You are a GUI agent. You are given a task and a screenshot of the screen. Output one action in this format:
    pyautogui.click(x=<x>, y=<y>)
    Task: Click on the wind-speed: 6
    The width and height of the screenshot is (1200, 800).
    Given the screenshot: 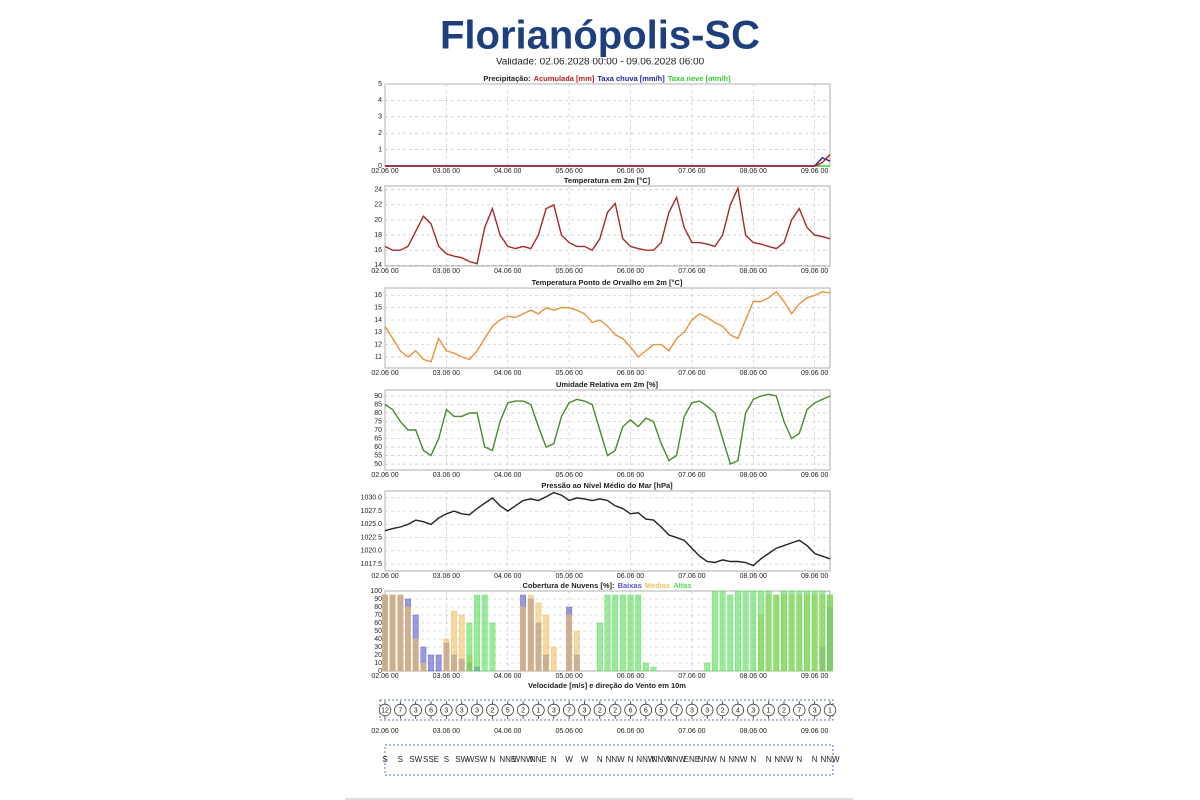 What is the action you would take?
    pyautogui.click(x=646, y=710)
    